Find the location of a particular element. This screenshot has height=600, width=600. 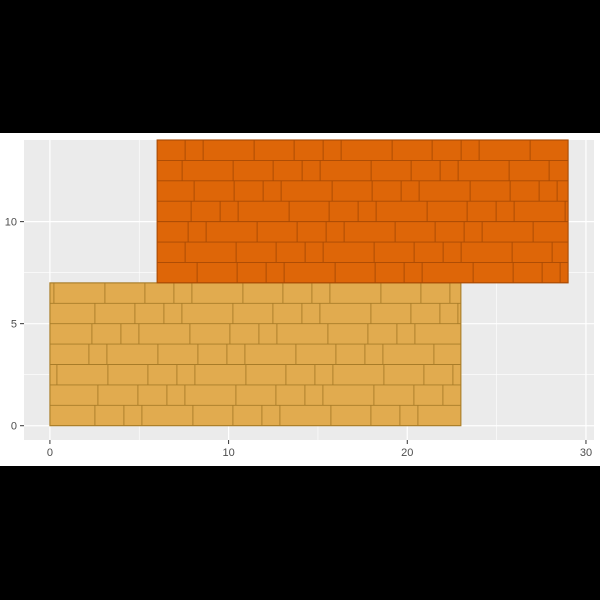

x-tick-label: 10 is located at coordinates (228, 453).